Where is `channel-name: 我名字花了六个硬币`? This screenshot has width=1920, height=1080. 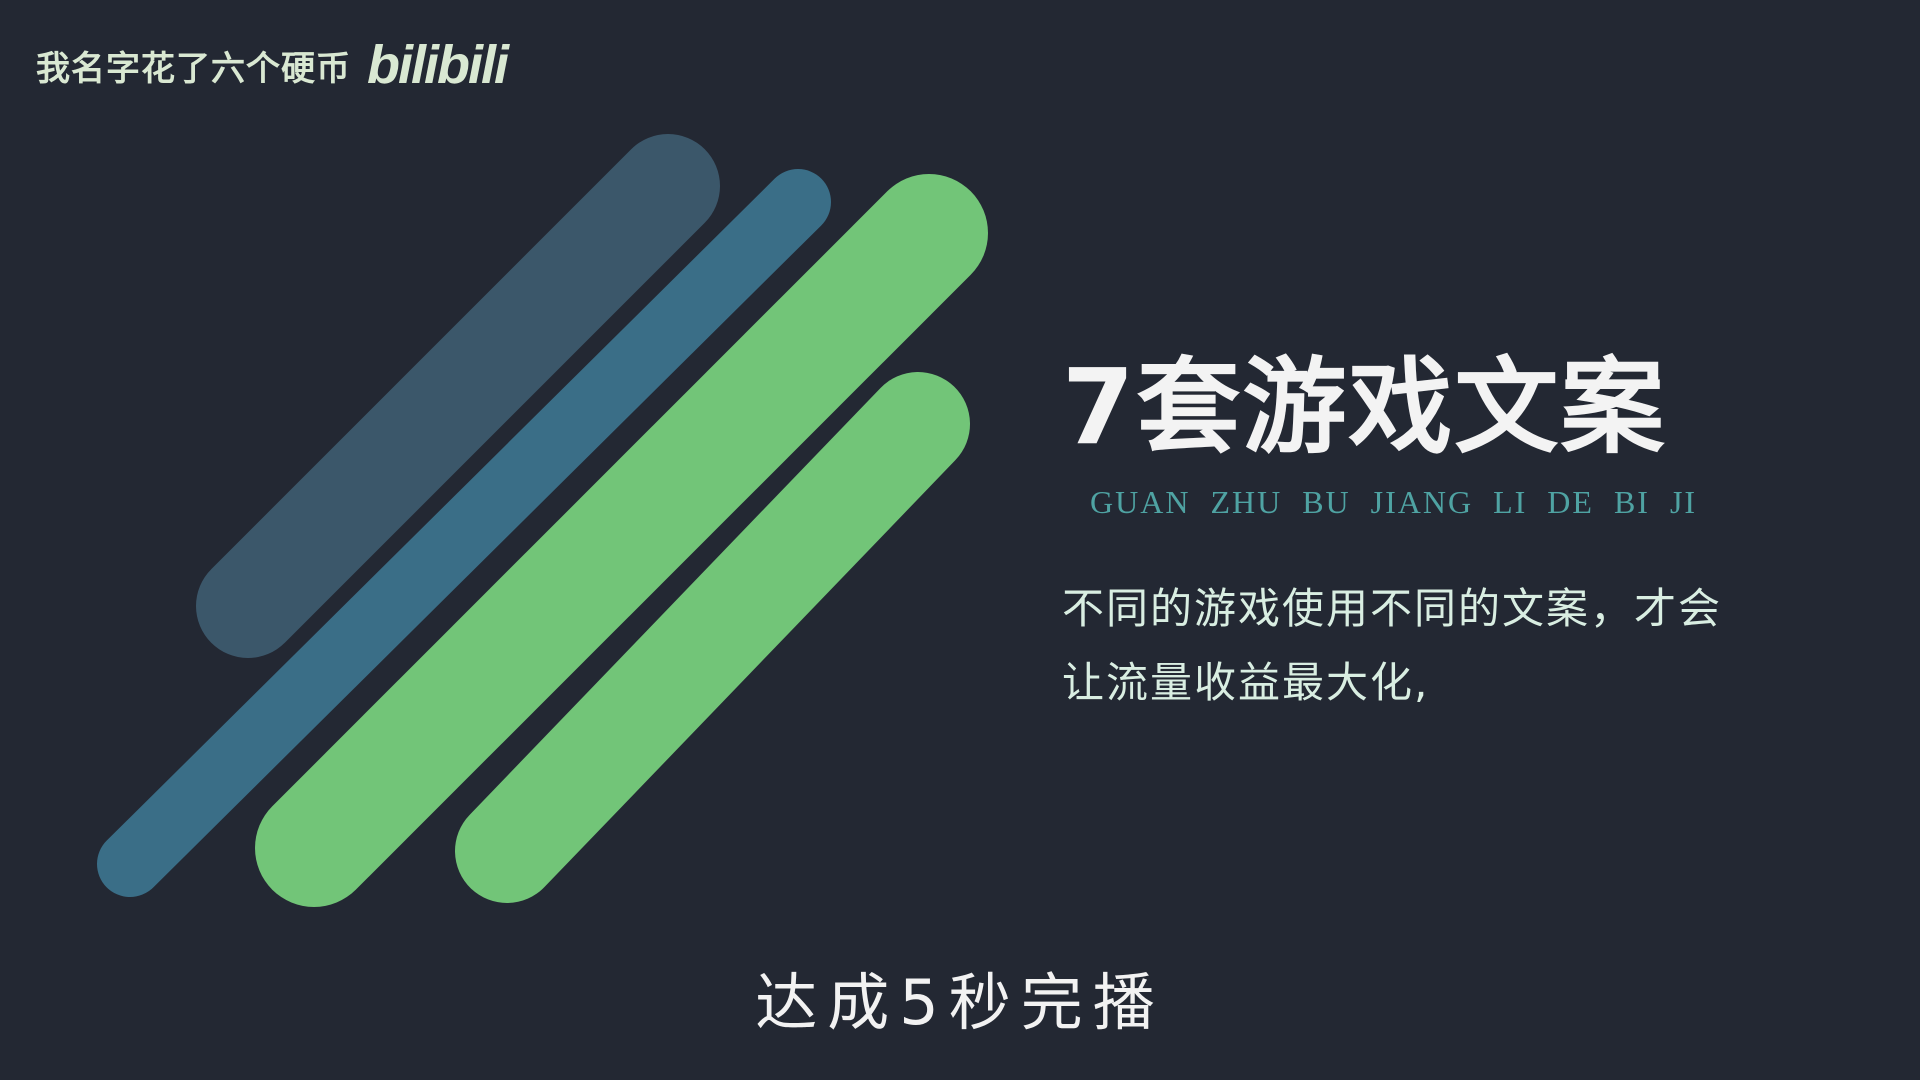
channel-name: 我名字花了六个硬币 is located at coordinates (193, 68).